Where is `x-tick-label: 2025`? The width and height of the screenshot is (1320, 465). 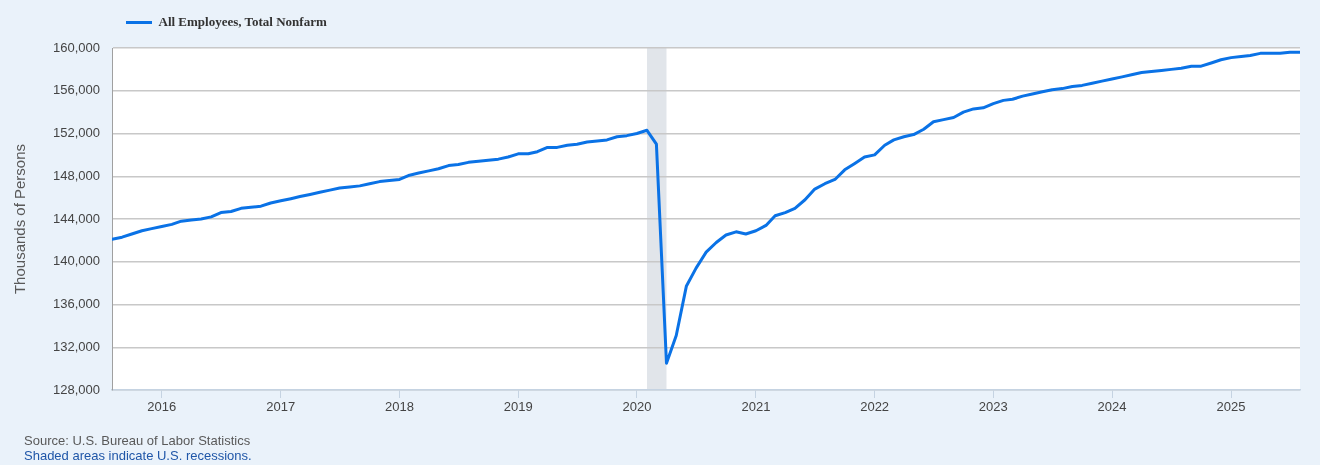 x-tick-label: 2025 is located at coordinates (1231, 407).